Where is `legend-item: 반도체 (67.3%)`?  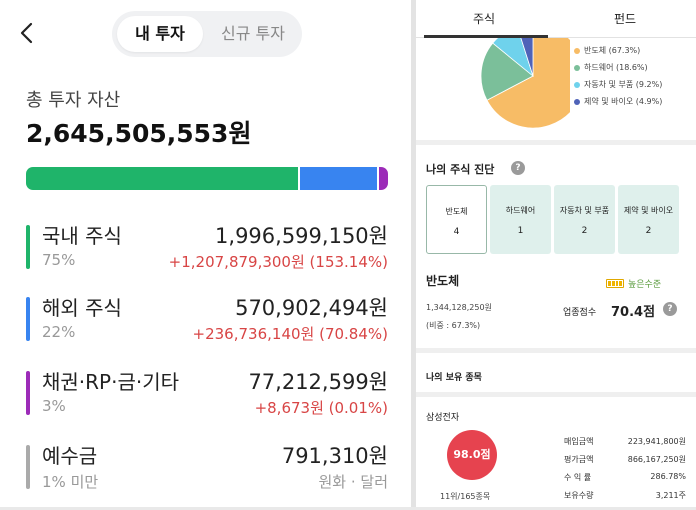 legend-item: 반도체 (67.3%) is located at coordinates (618, 50).